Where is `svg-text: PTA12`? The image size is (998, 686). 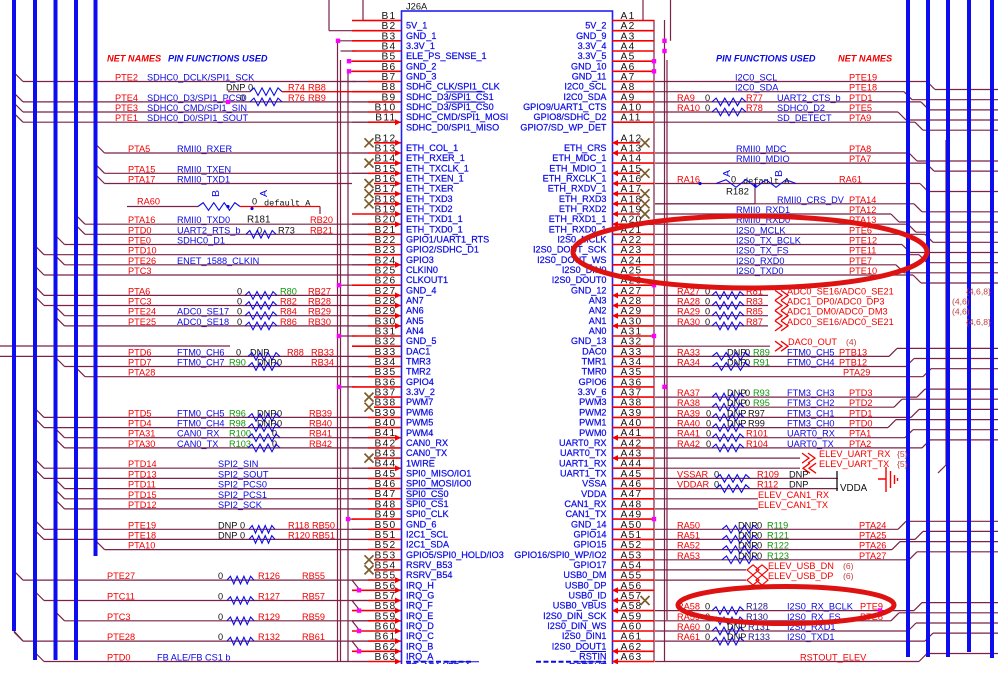
svg-text: PTA12 is located at coordinates (862, 210).